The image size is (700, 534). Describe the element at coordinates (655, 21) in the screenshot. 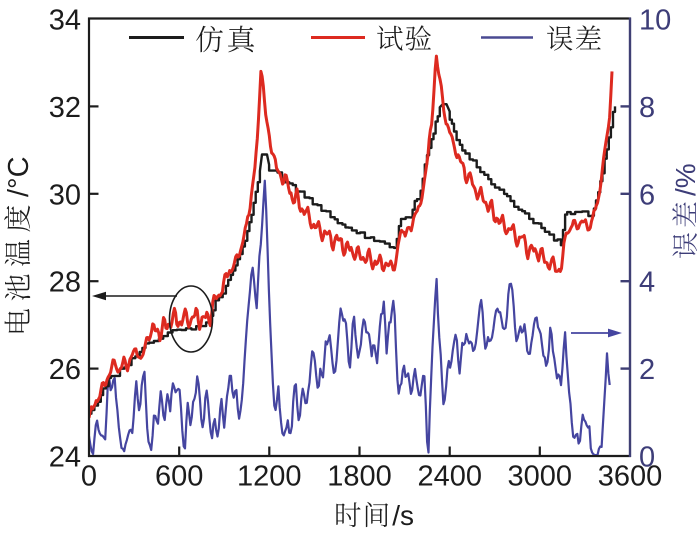

I see `svg-text: 10` at that location.